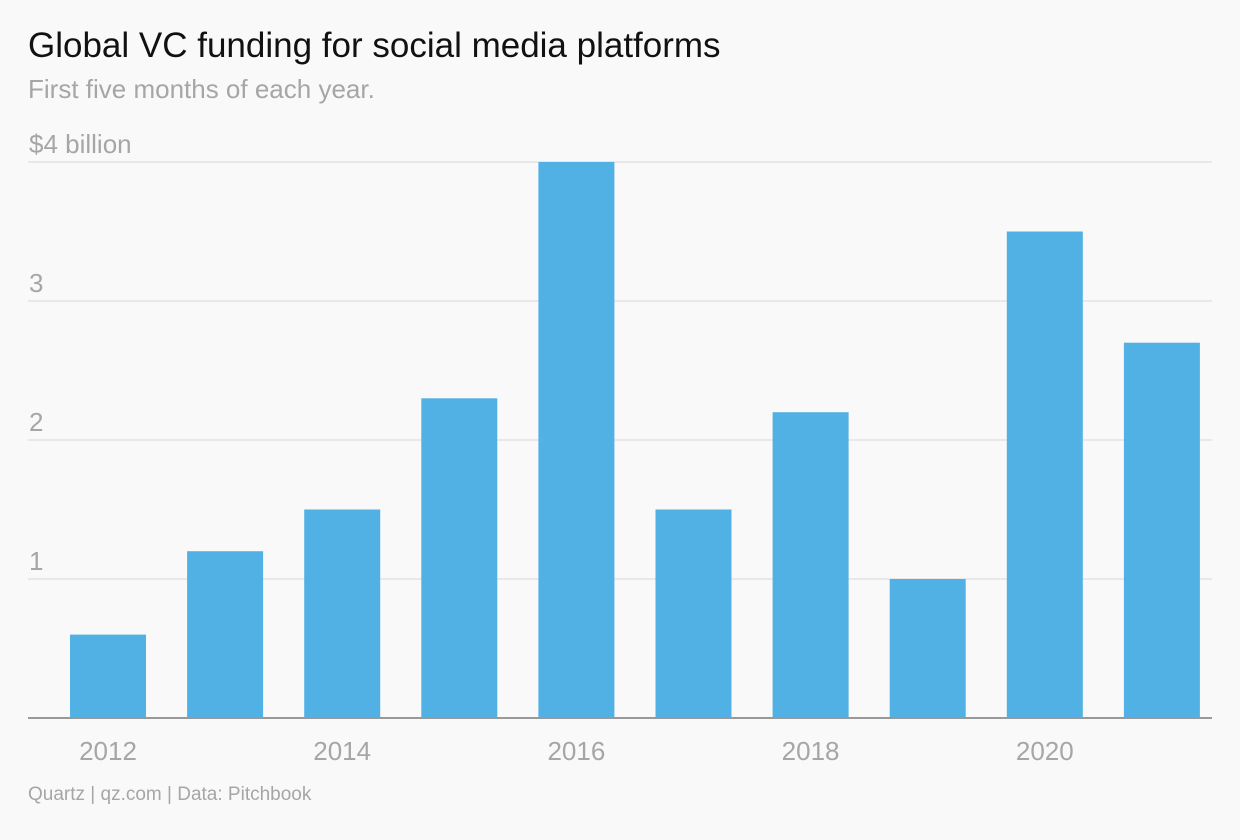 The image size is (1240, 840). What do you see at coordinates (342, 613) in the screenshot?
I see `bar-2014` at bounding box center [342, 613].